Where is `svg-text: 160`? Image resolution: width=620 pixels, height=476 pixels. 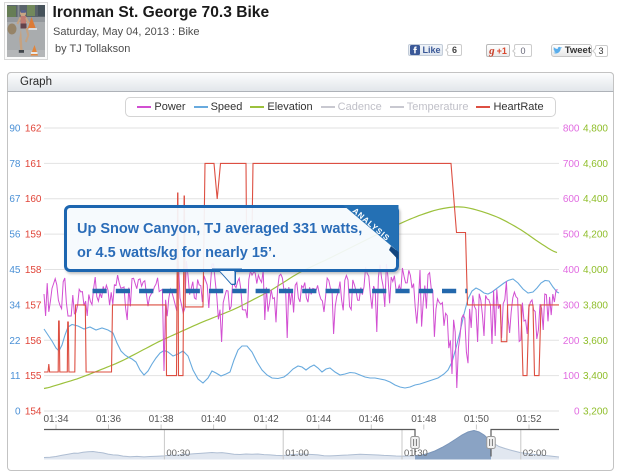
svg-text: 160 is located at coordinates (33, 199).